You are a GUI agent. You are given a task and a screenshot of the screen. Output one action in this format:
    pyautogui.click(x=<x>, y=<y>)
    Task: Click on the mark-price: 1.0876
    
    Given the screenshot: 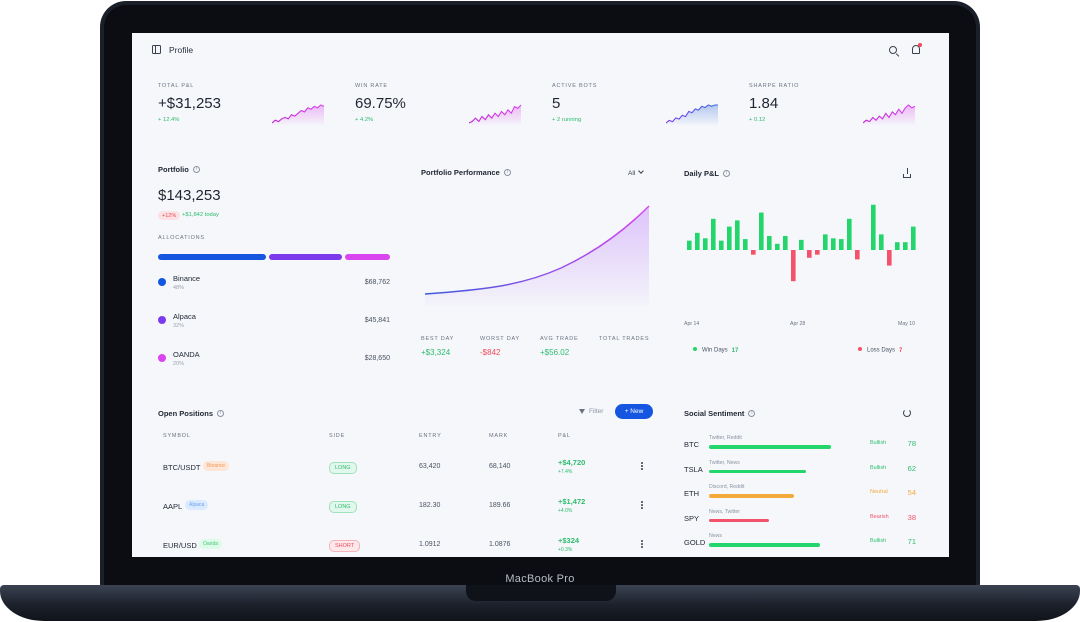 What is the action you would take?
    pyautogui.click(x=500, y=544)
    